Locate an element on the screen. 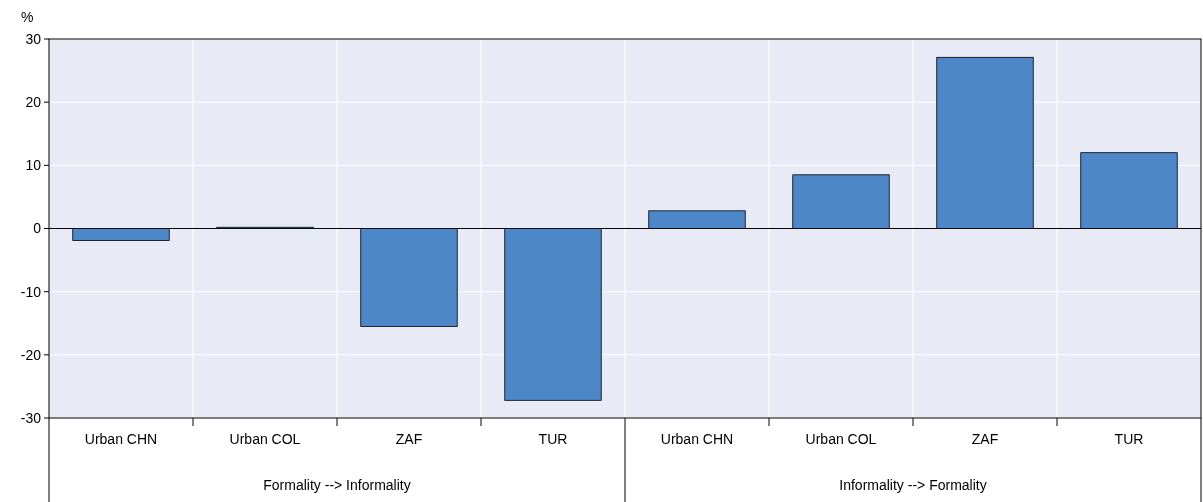 This screenshot has width=1203, height=502. y-tick-label: -10 is located at coordinates (31, 291).